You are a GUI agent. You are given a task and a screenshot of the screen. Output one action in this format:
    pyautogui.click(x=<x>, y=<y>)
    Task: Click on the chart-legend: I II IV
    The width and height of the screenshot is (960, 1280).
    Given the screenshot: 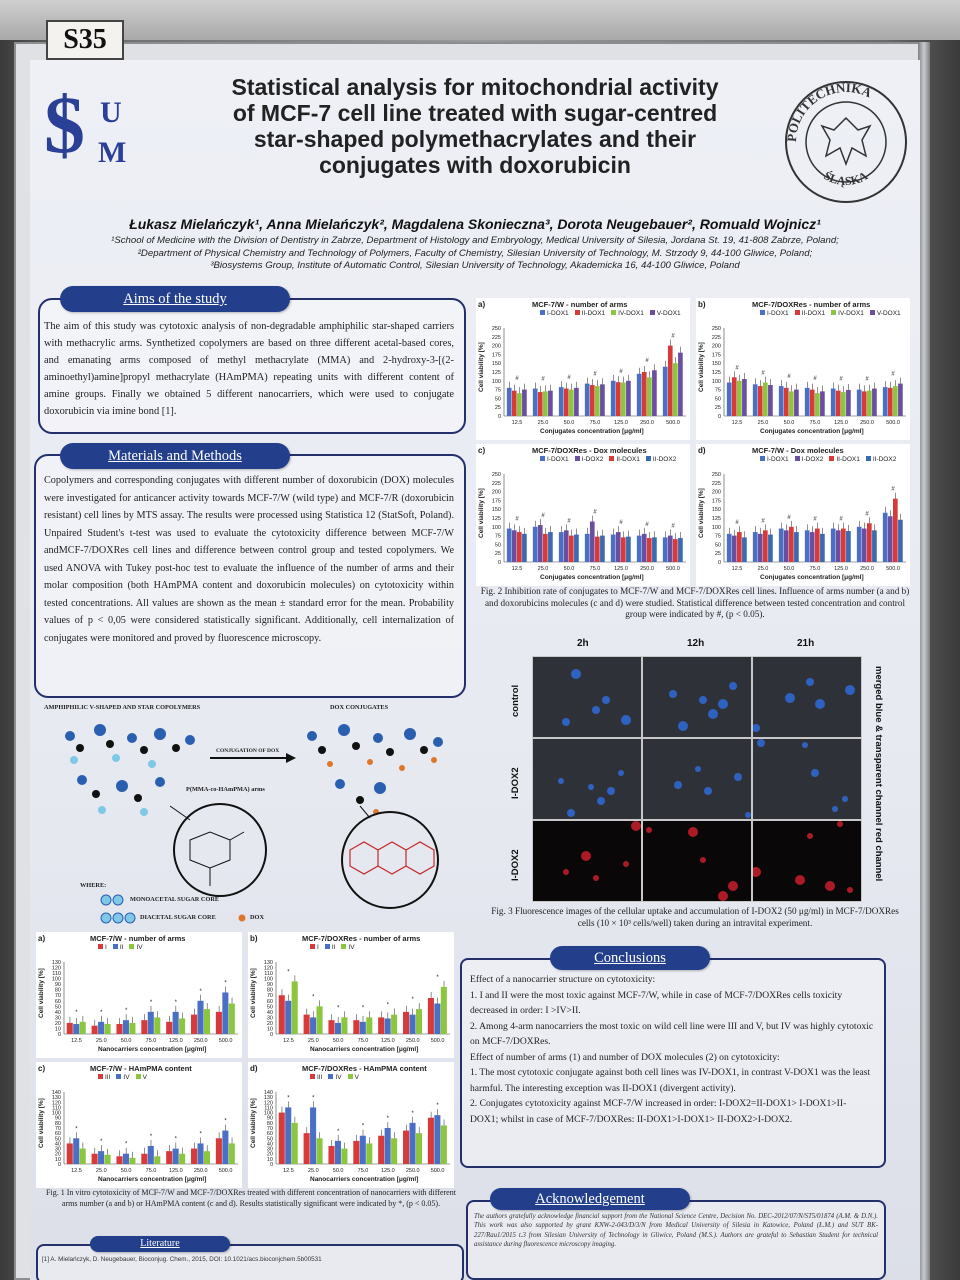 What is the action you would take?
    pyautogui.click(x=154, y=947)
    